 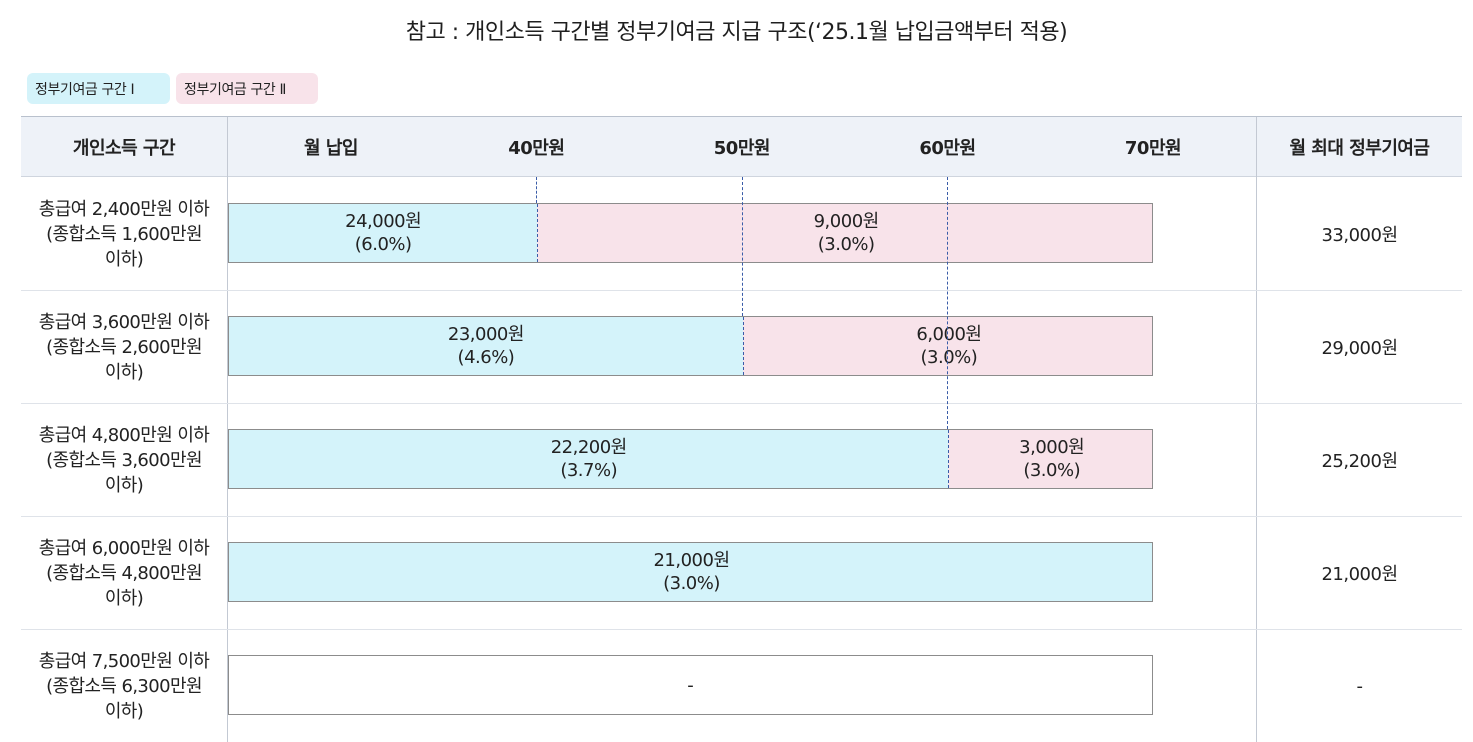 I want to click on segment-rate: (4.6%), so click(x=486, y=357).